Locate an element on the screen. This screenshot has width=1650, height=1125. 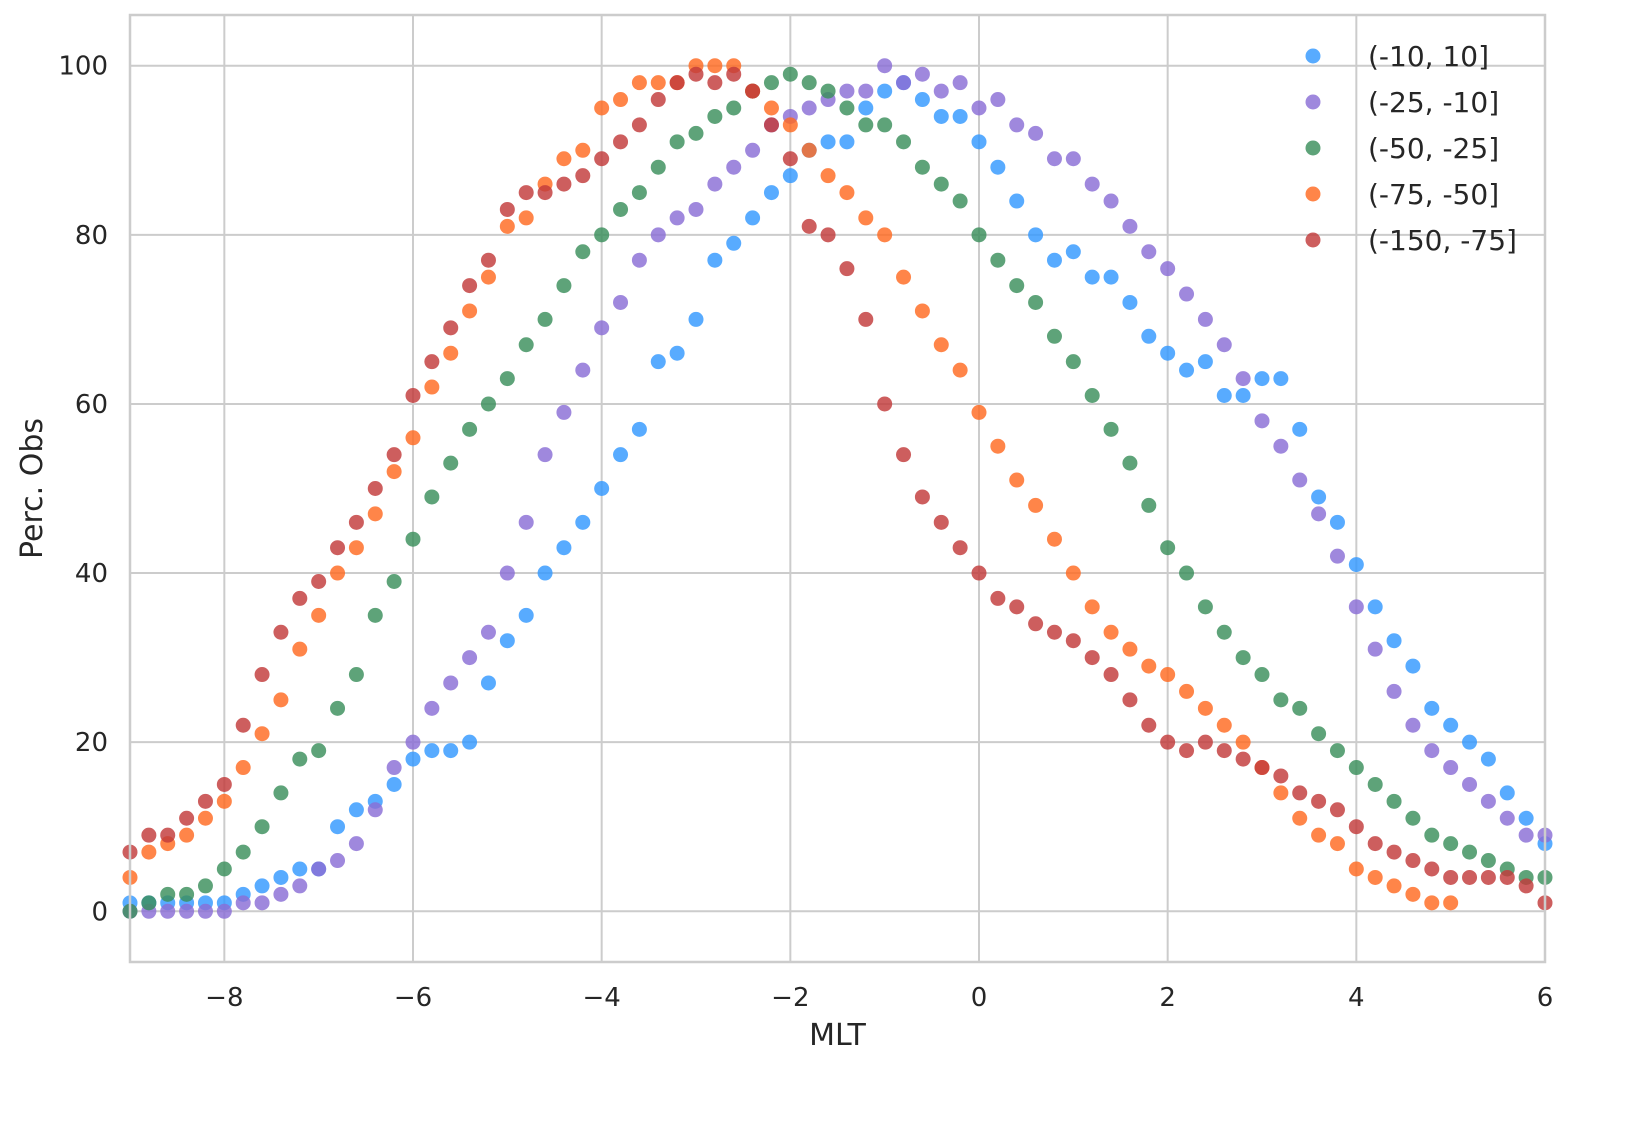
legend-marker is located at coordinates (1313, 240).